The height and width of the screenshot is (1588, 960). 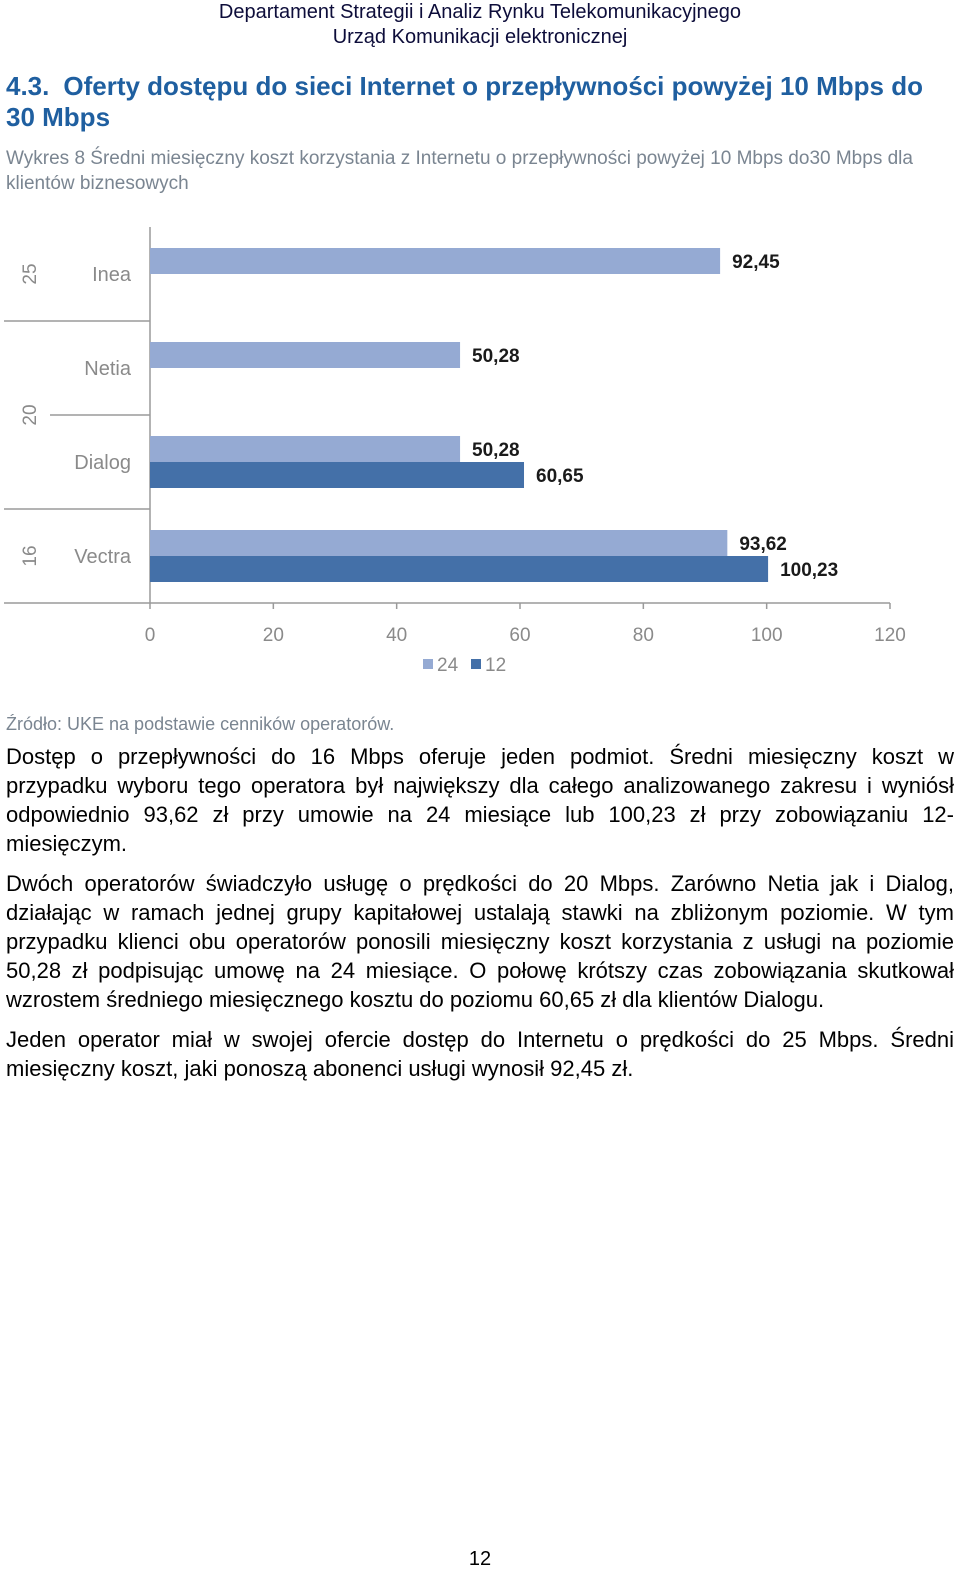 What do you see at coordinates (273, 635) in the screenshot?
I see `x-tick-label: 20` at bounding box center [273, 635].